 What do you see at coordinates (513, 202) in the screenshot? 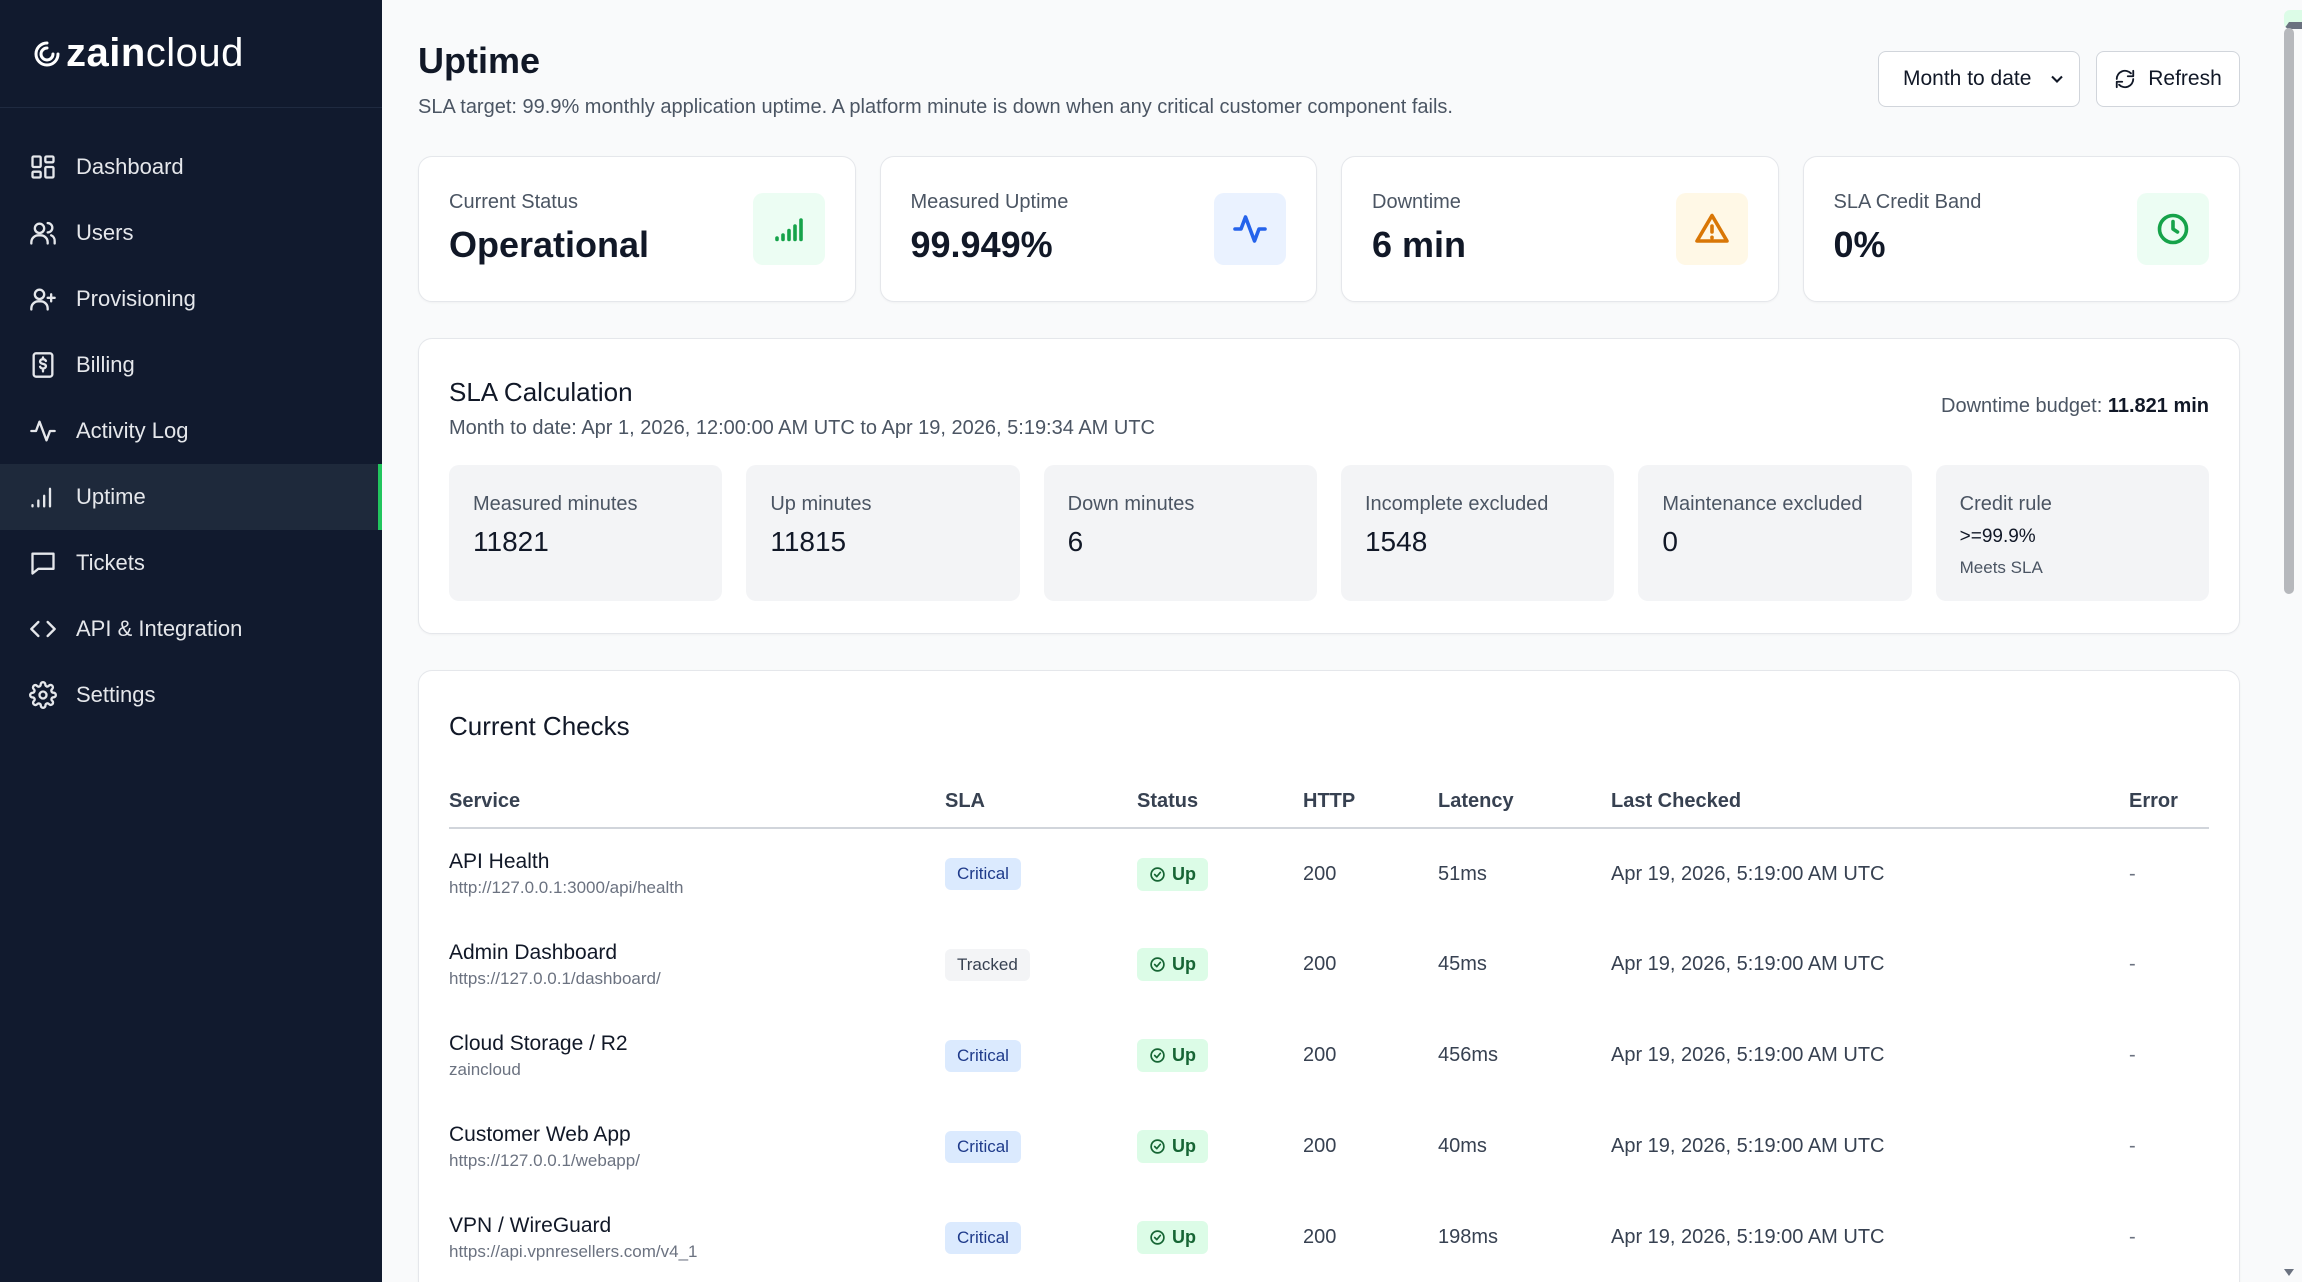
I see `stat-label: Current Status` at bounding box center [513, 202].